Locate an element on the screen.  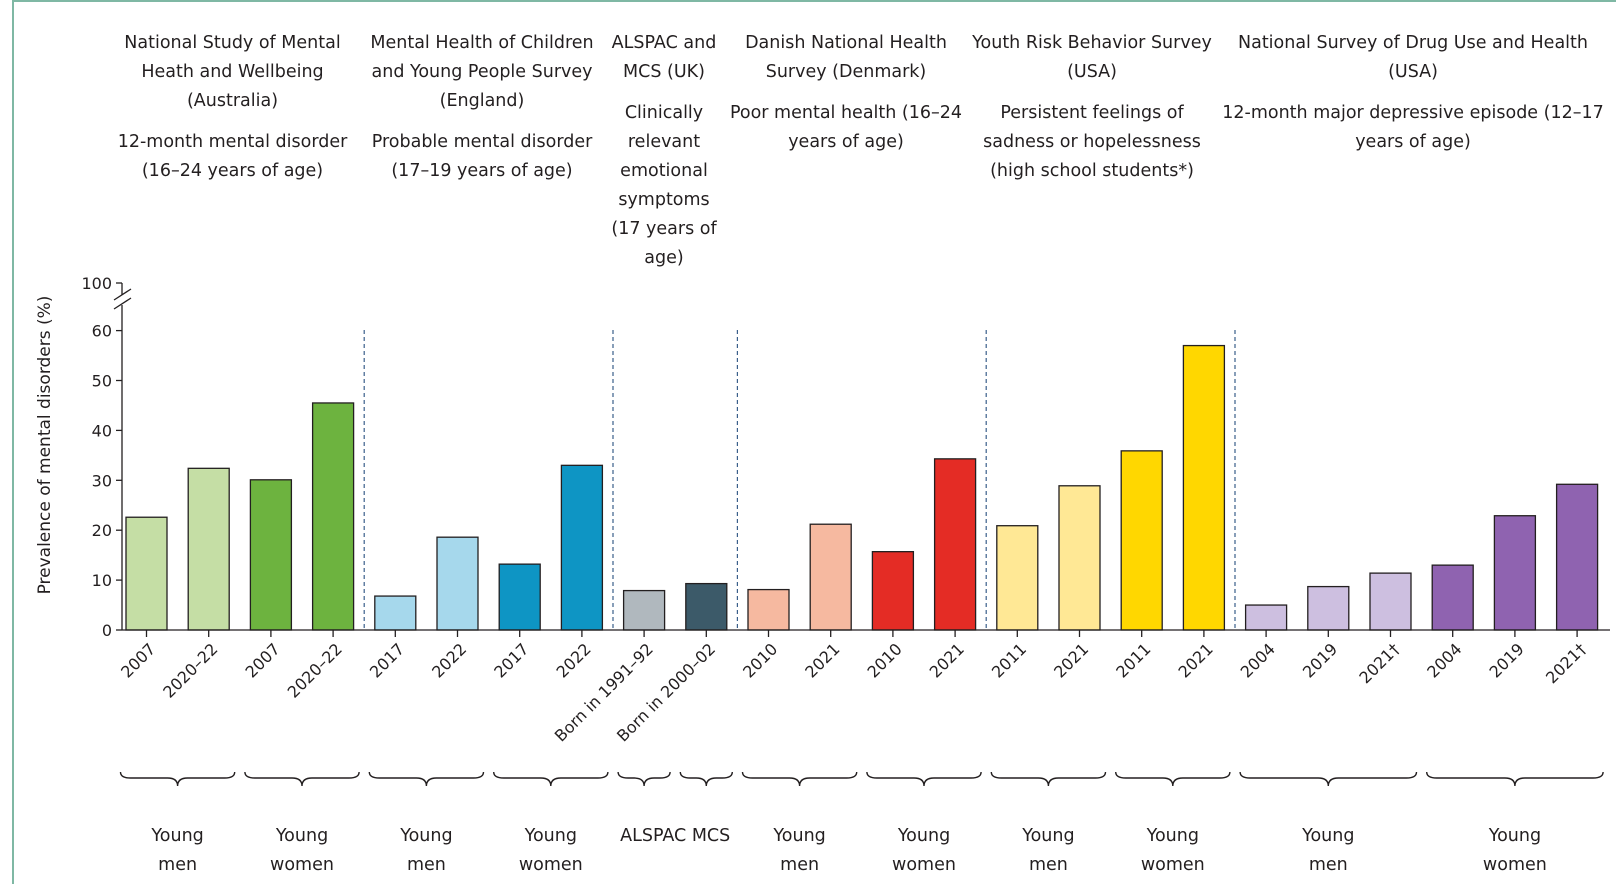
y-tick-label: 30 is located at coordinates (102, 480).